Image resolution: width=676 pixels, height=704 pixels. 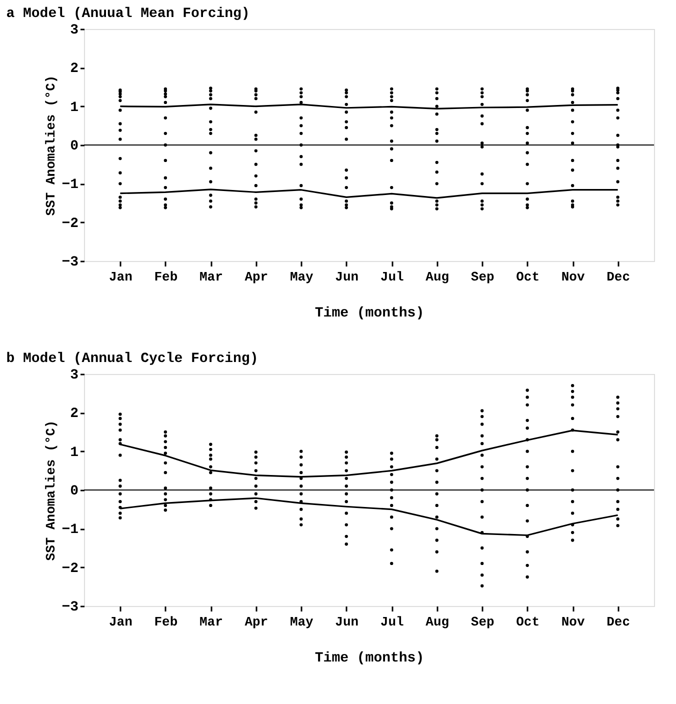 What do you see at coordinates (128, 14) in the screenshot?
I see `chart-title: a Model (Anuual Mean Forcing)` at bounding box center [128, 14].